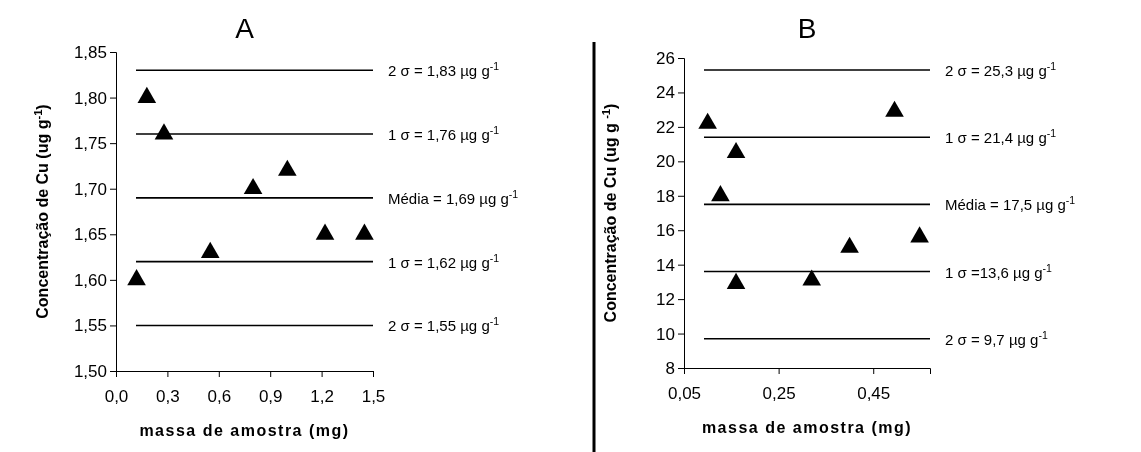 The width and height of the screenshot is (1141, 452). I want to click on chart-title: B, so click(807, 28).